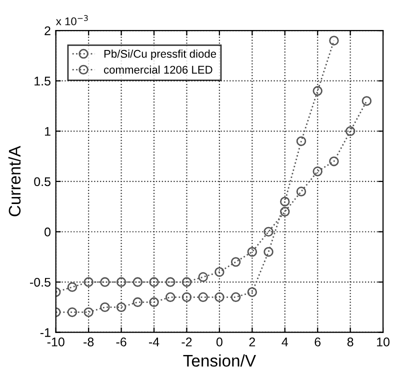 Image resolution: width=399 pixels, height=382 pixels. What do you see at coordinates (42, 81) in the screenshot?
I see `y-tick-label: 1.5` at bounding box center [42, 81].